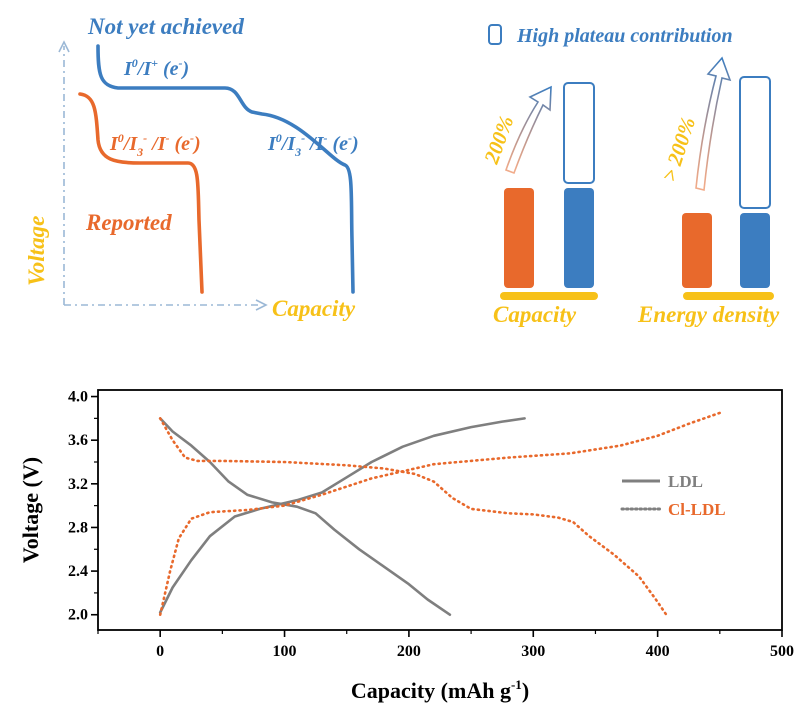 Image resolution: width=811 pixels, height=714 pixels. I want to click on legend-high-plateau: High plateau contribution, so click(624, 36).